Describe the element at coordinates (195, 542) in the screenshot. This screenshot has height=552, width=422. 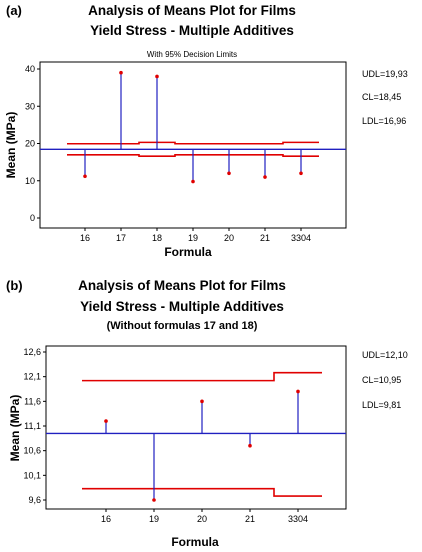
I see `panel-b-x-axis-title: Formula` at that location.